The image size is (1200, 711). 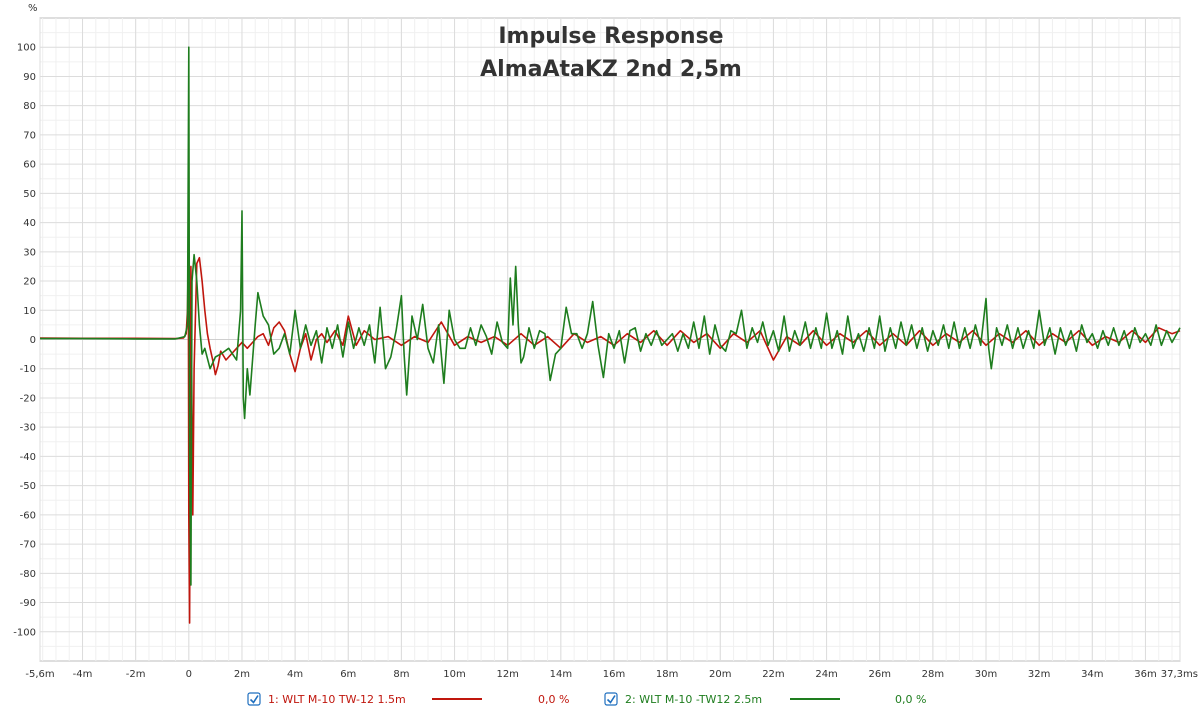 I want to click on y-tick-label: 60, so click(x=29, y=165).